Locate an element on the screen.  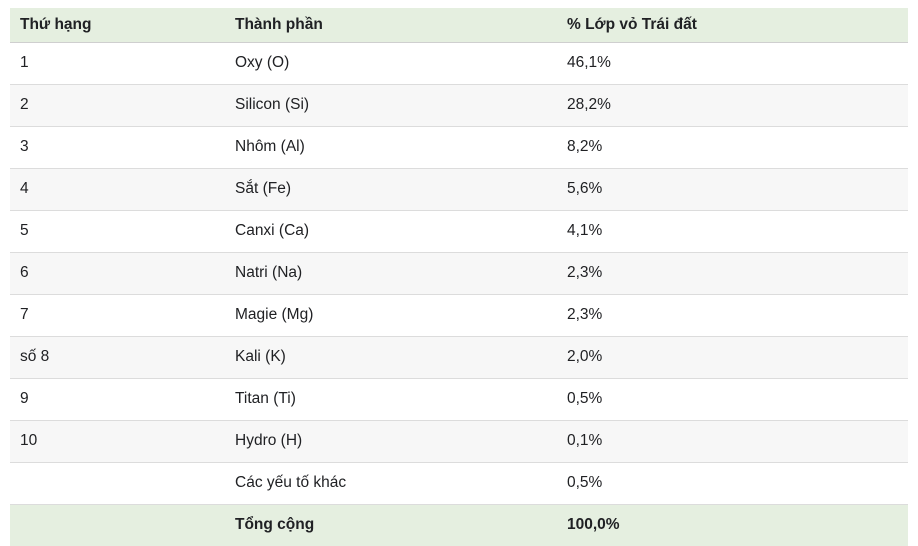
table-footer: Tổng cộng 100,0% is located at coordinates (459, 525).